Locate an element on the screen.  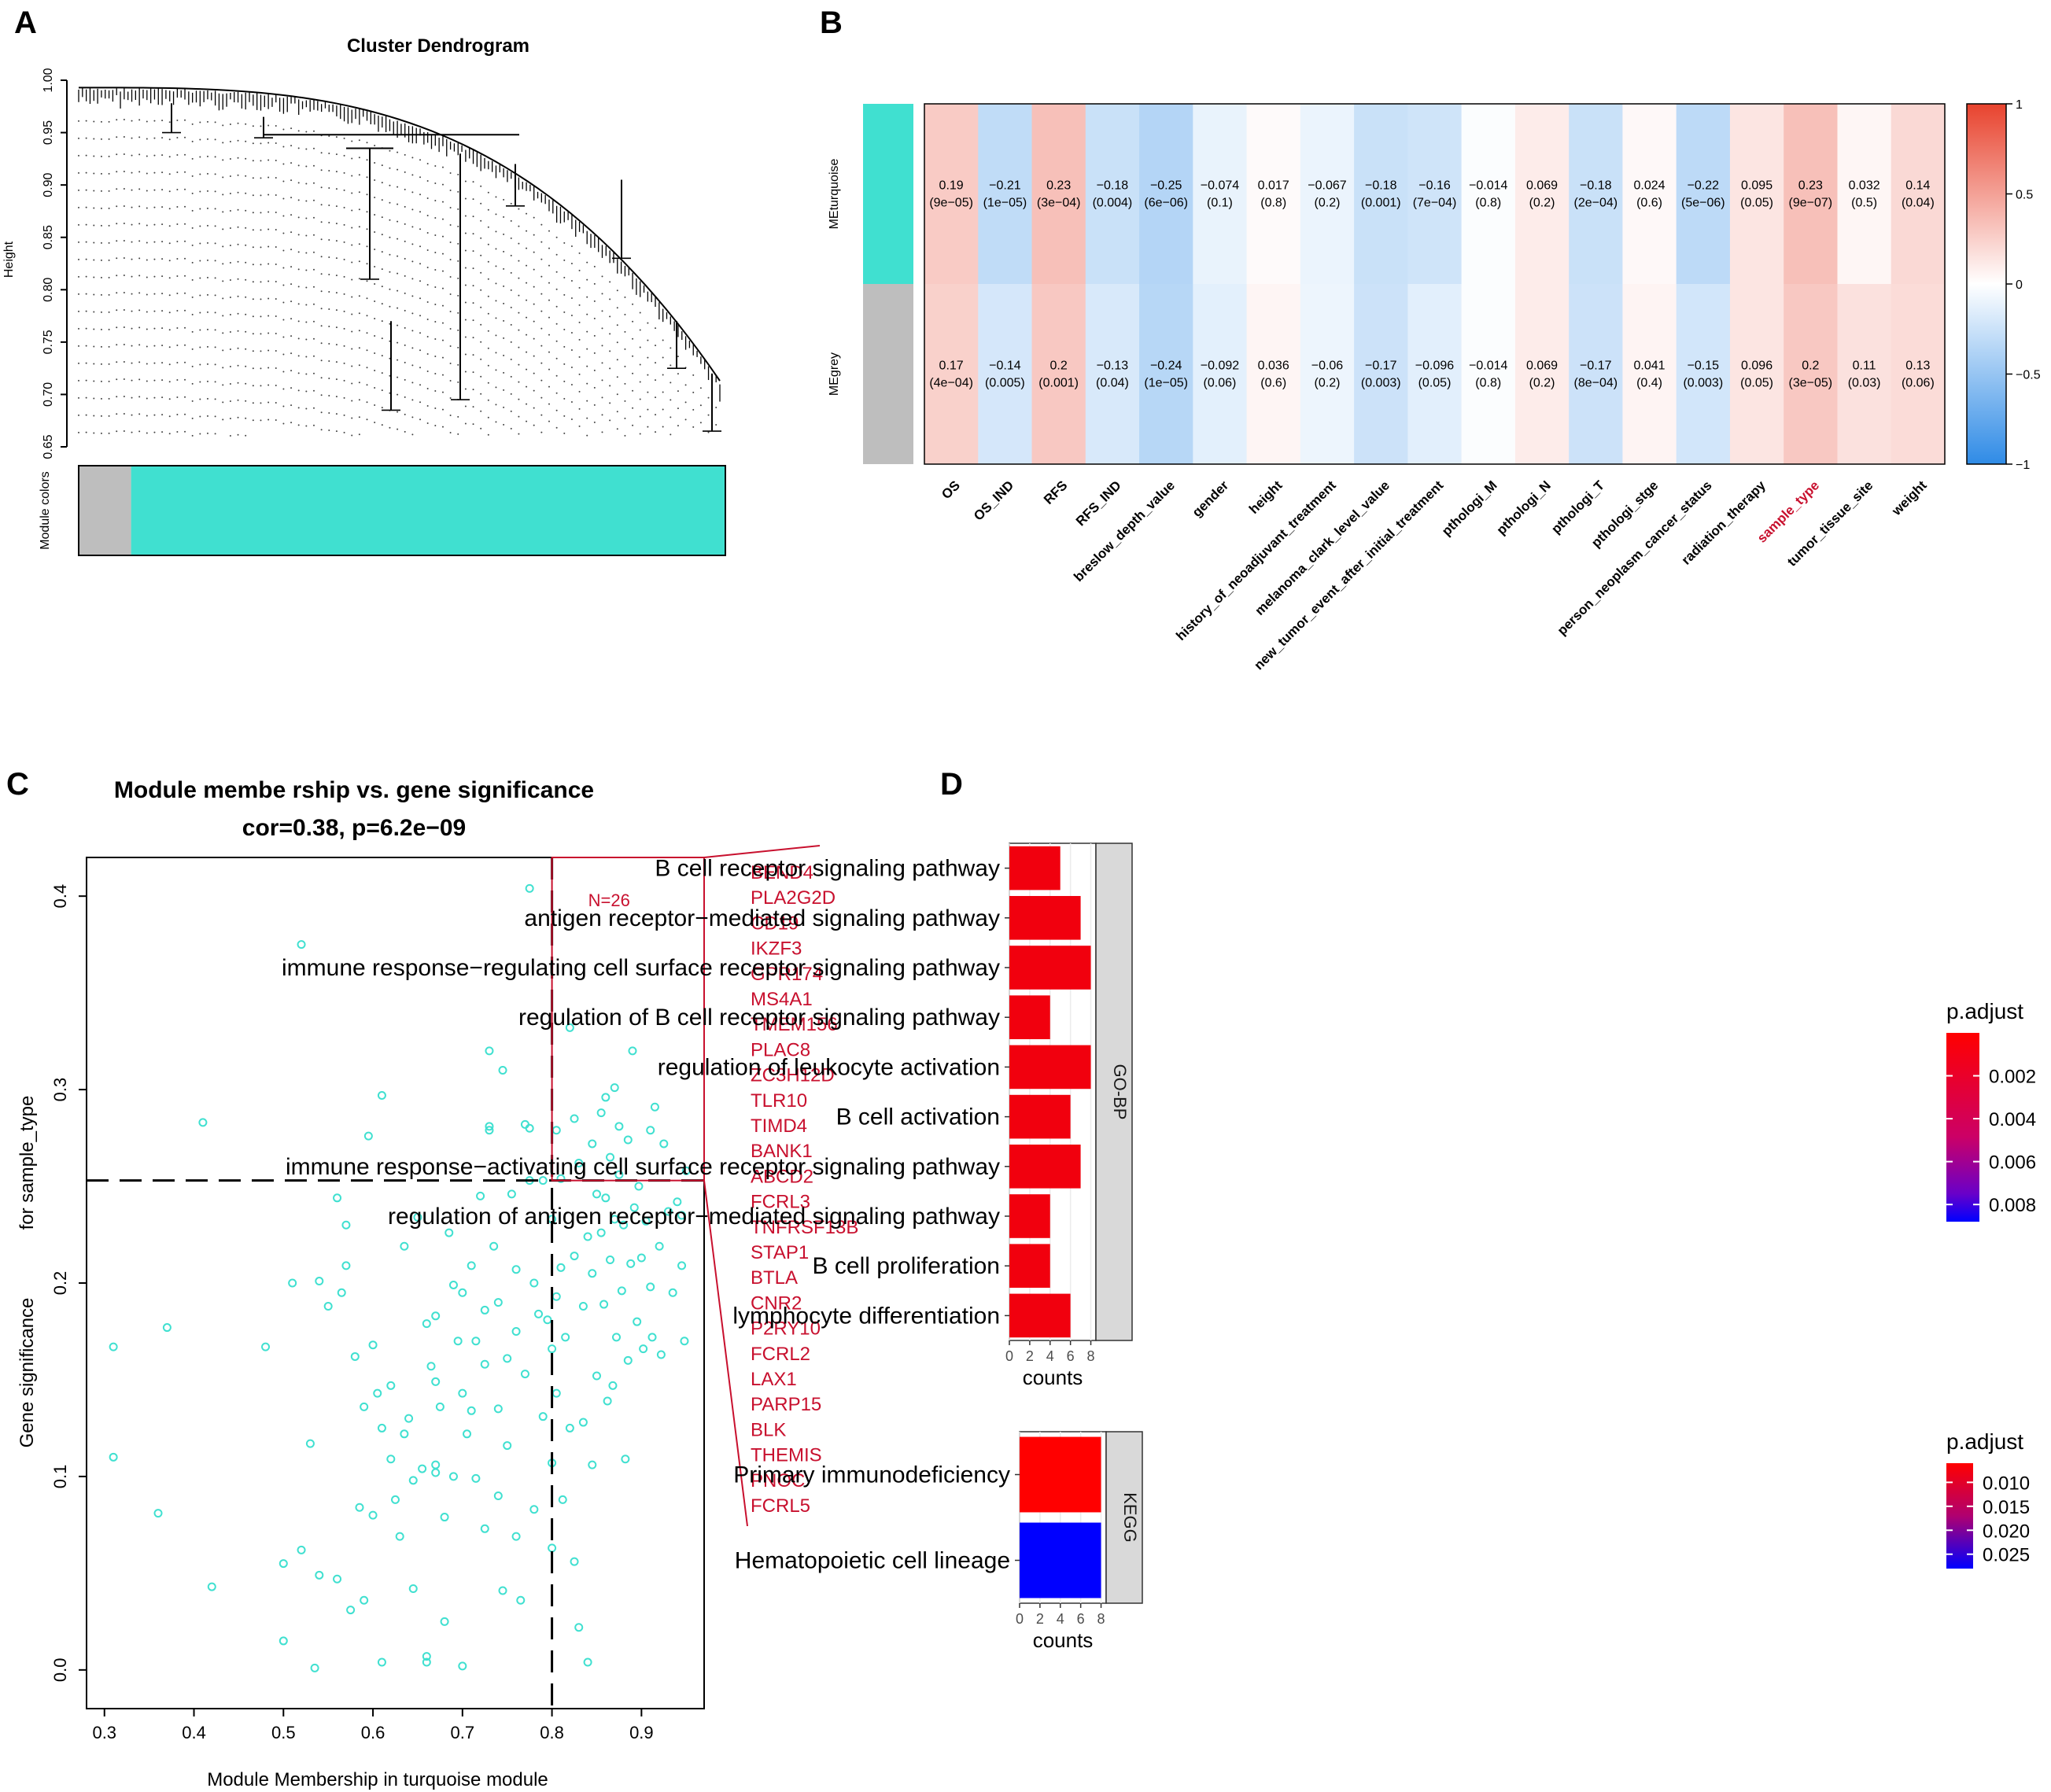
selection-box is located at coordinates (628, 1020).